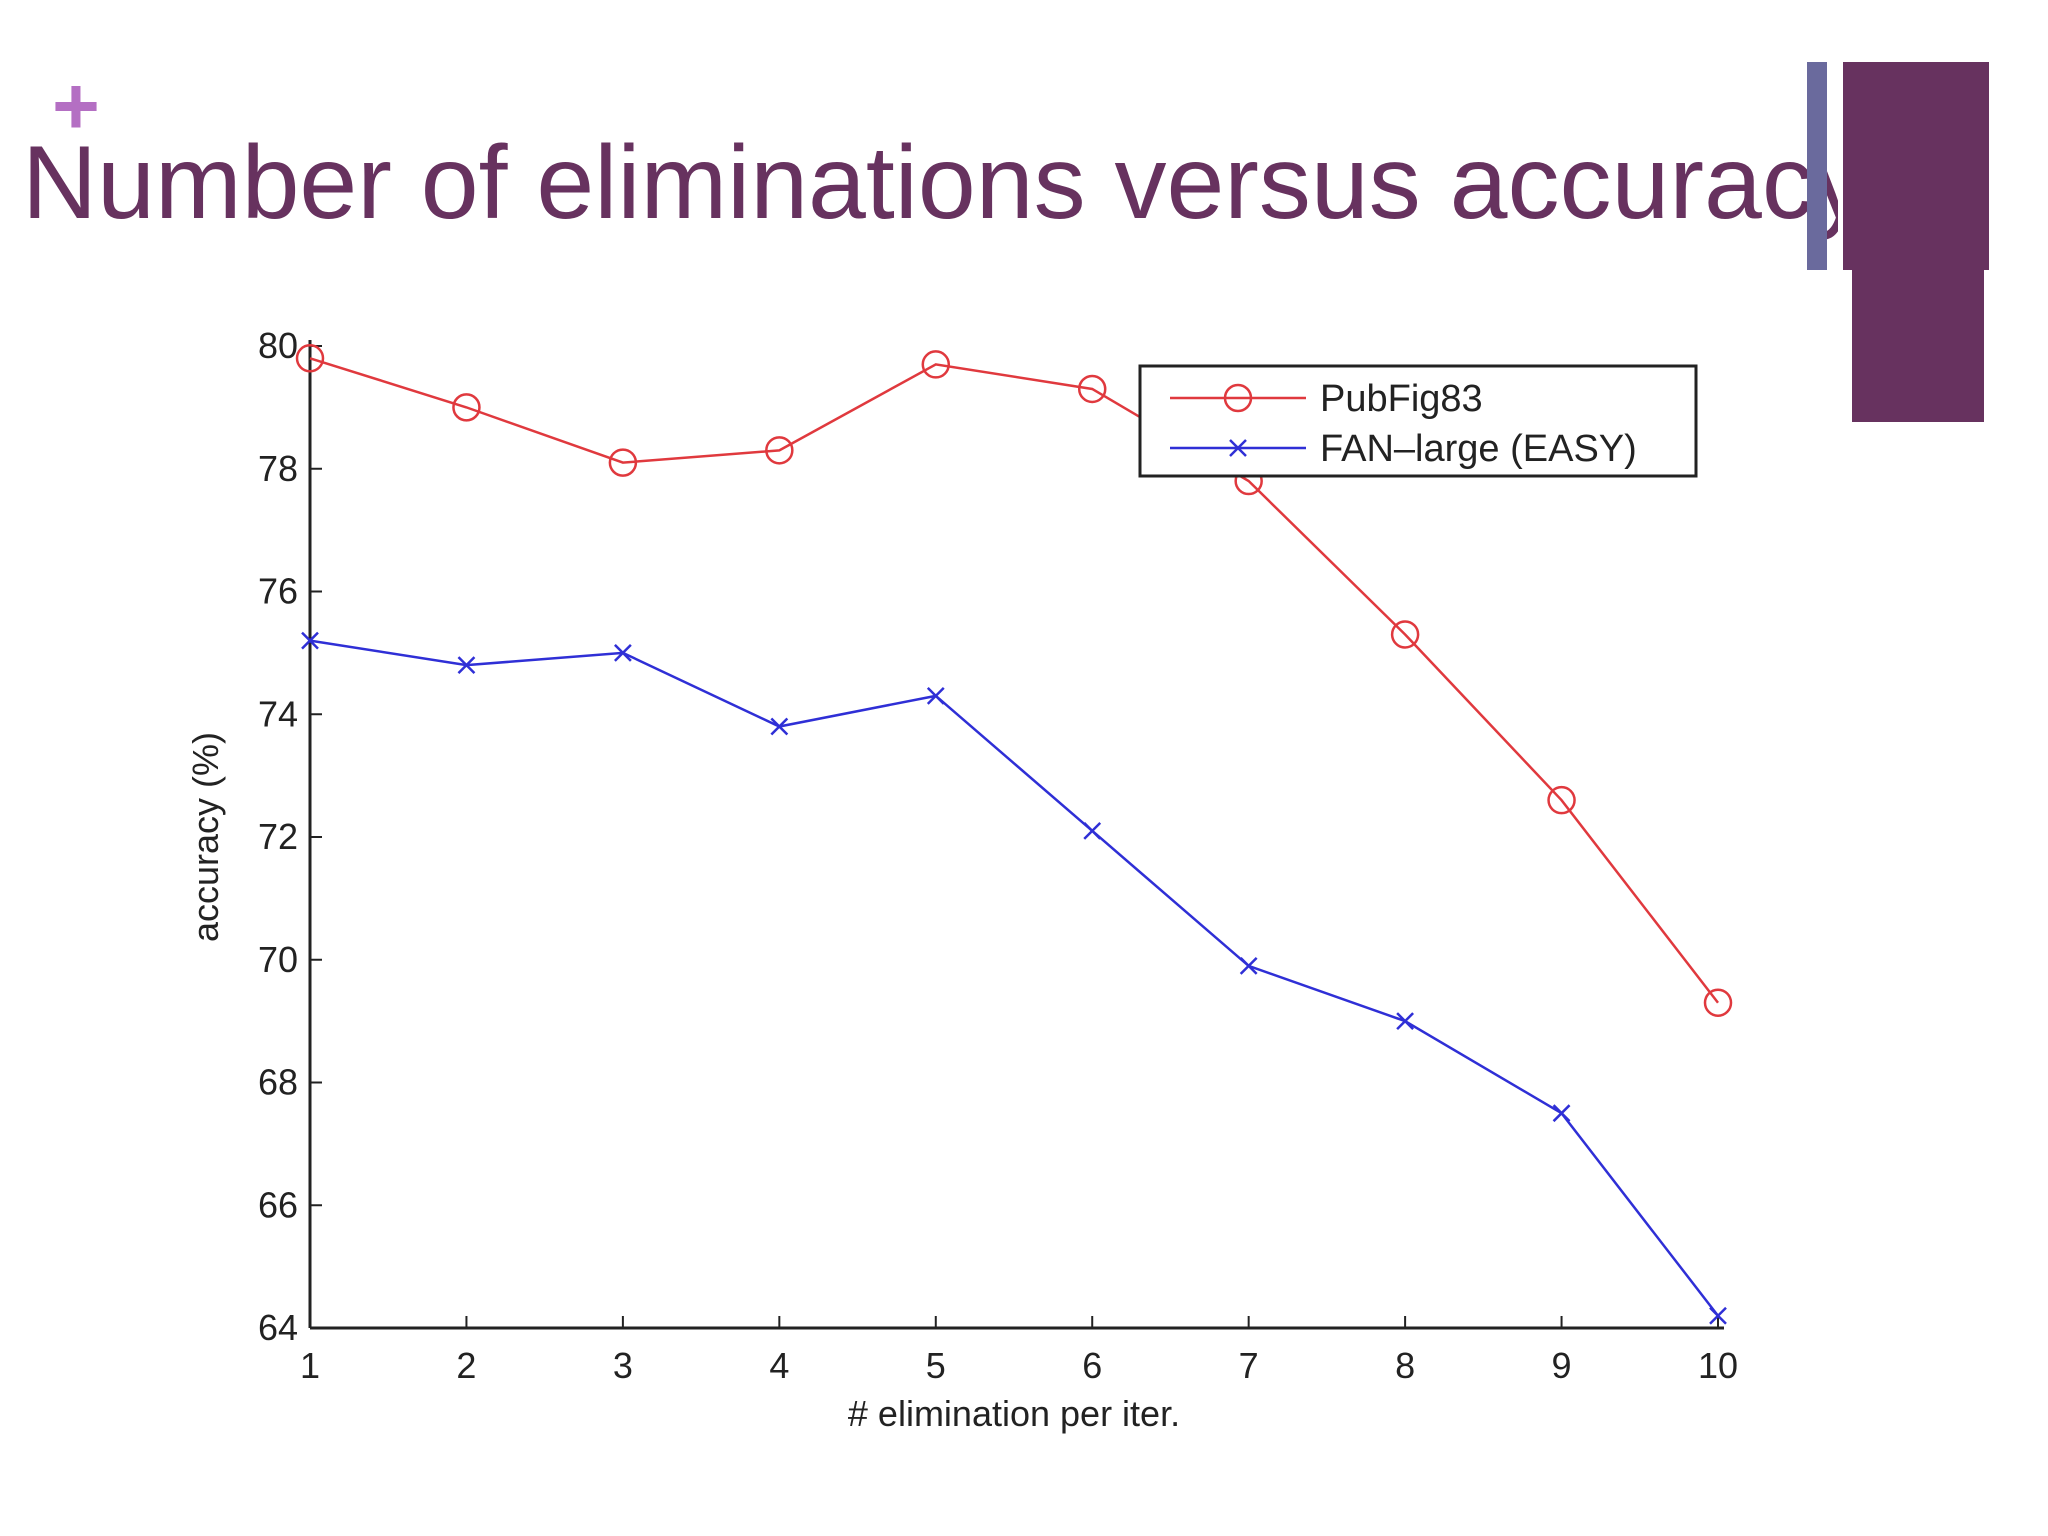 This screenshot has width=2048, height=1536. I want to click on legend-entry: PubFig83, so click(1326, 399).